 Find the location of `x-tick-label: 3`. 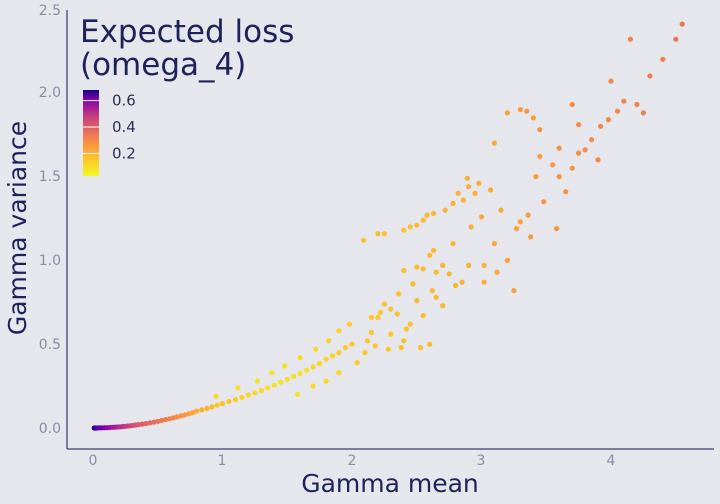

x-tick-label: 3 is located at coordinates (481, 461).